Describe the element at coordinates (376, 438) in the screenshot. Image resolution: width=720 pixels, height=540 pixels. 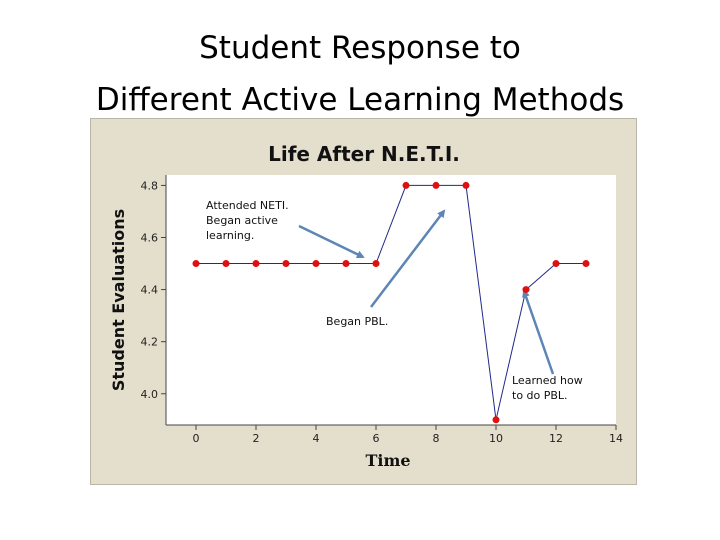
I see `x-tick-label: 6` at that location.